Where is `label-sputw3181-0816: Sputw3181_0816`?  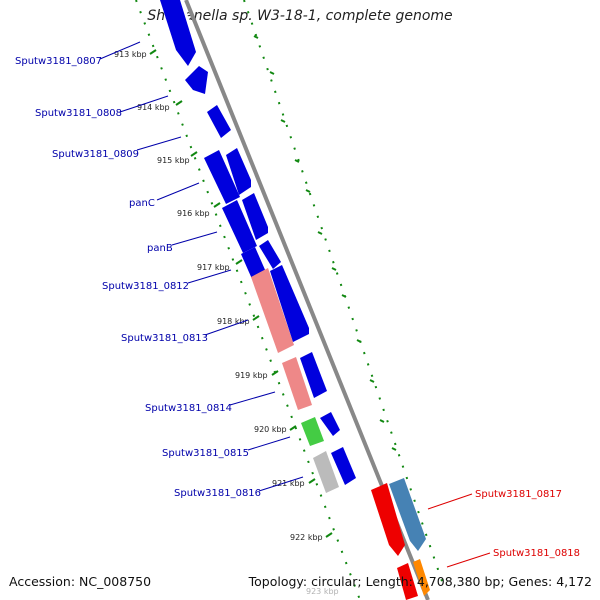 label-sputw3181-0816: Sputw3181_0816 is located at coordinates (217, 493).